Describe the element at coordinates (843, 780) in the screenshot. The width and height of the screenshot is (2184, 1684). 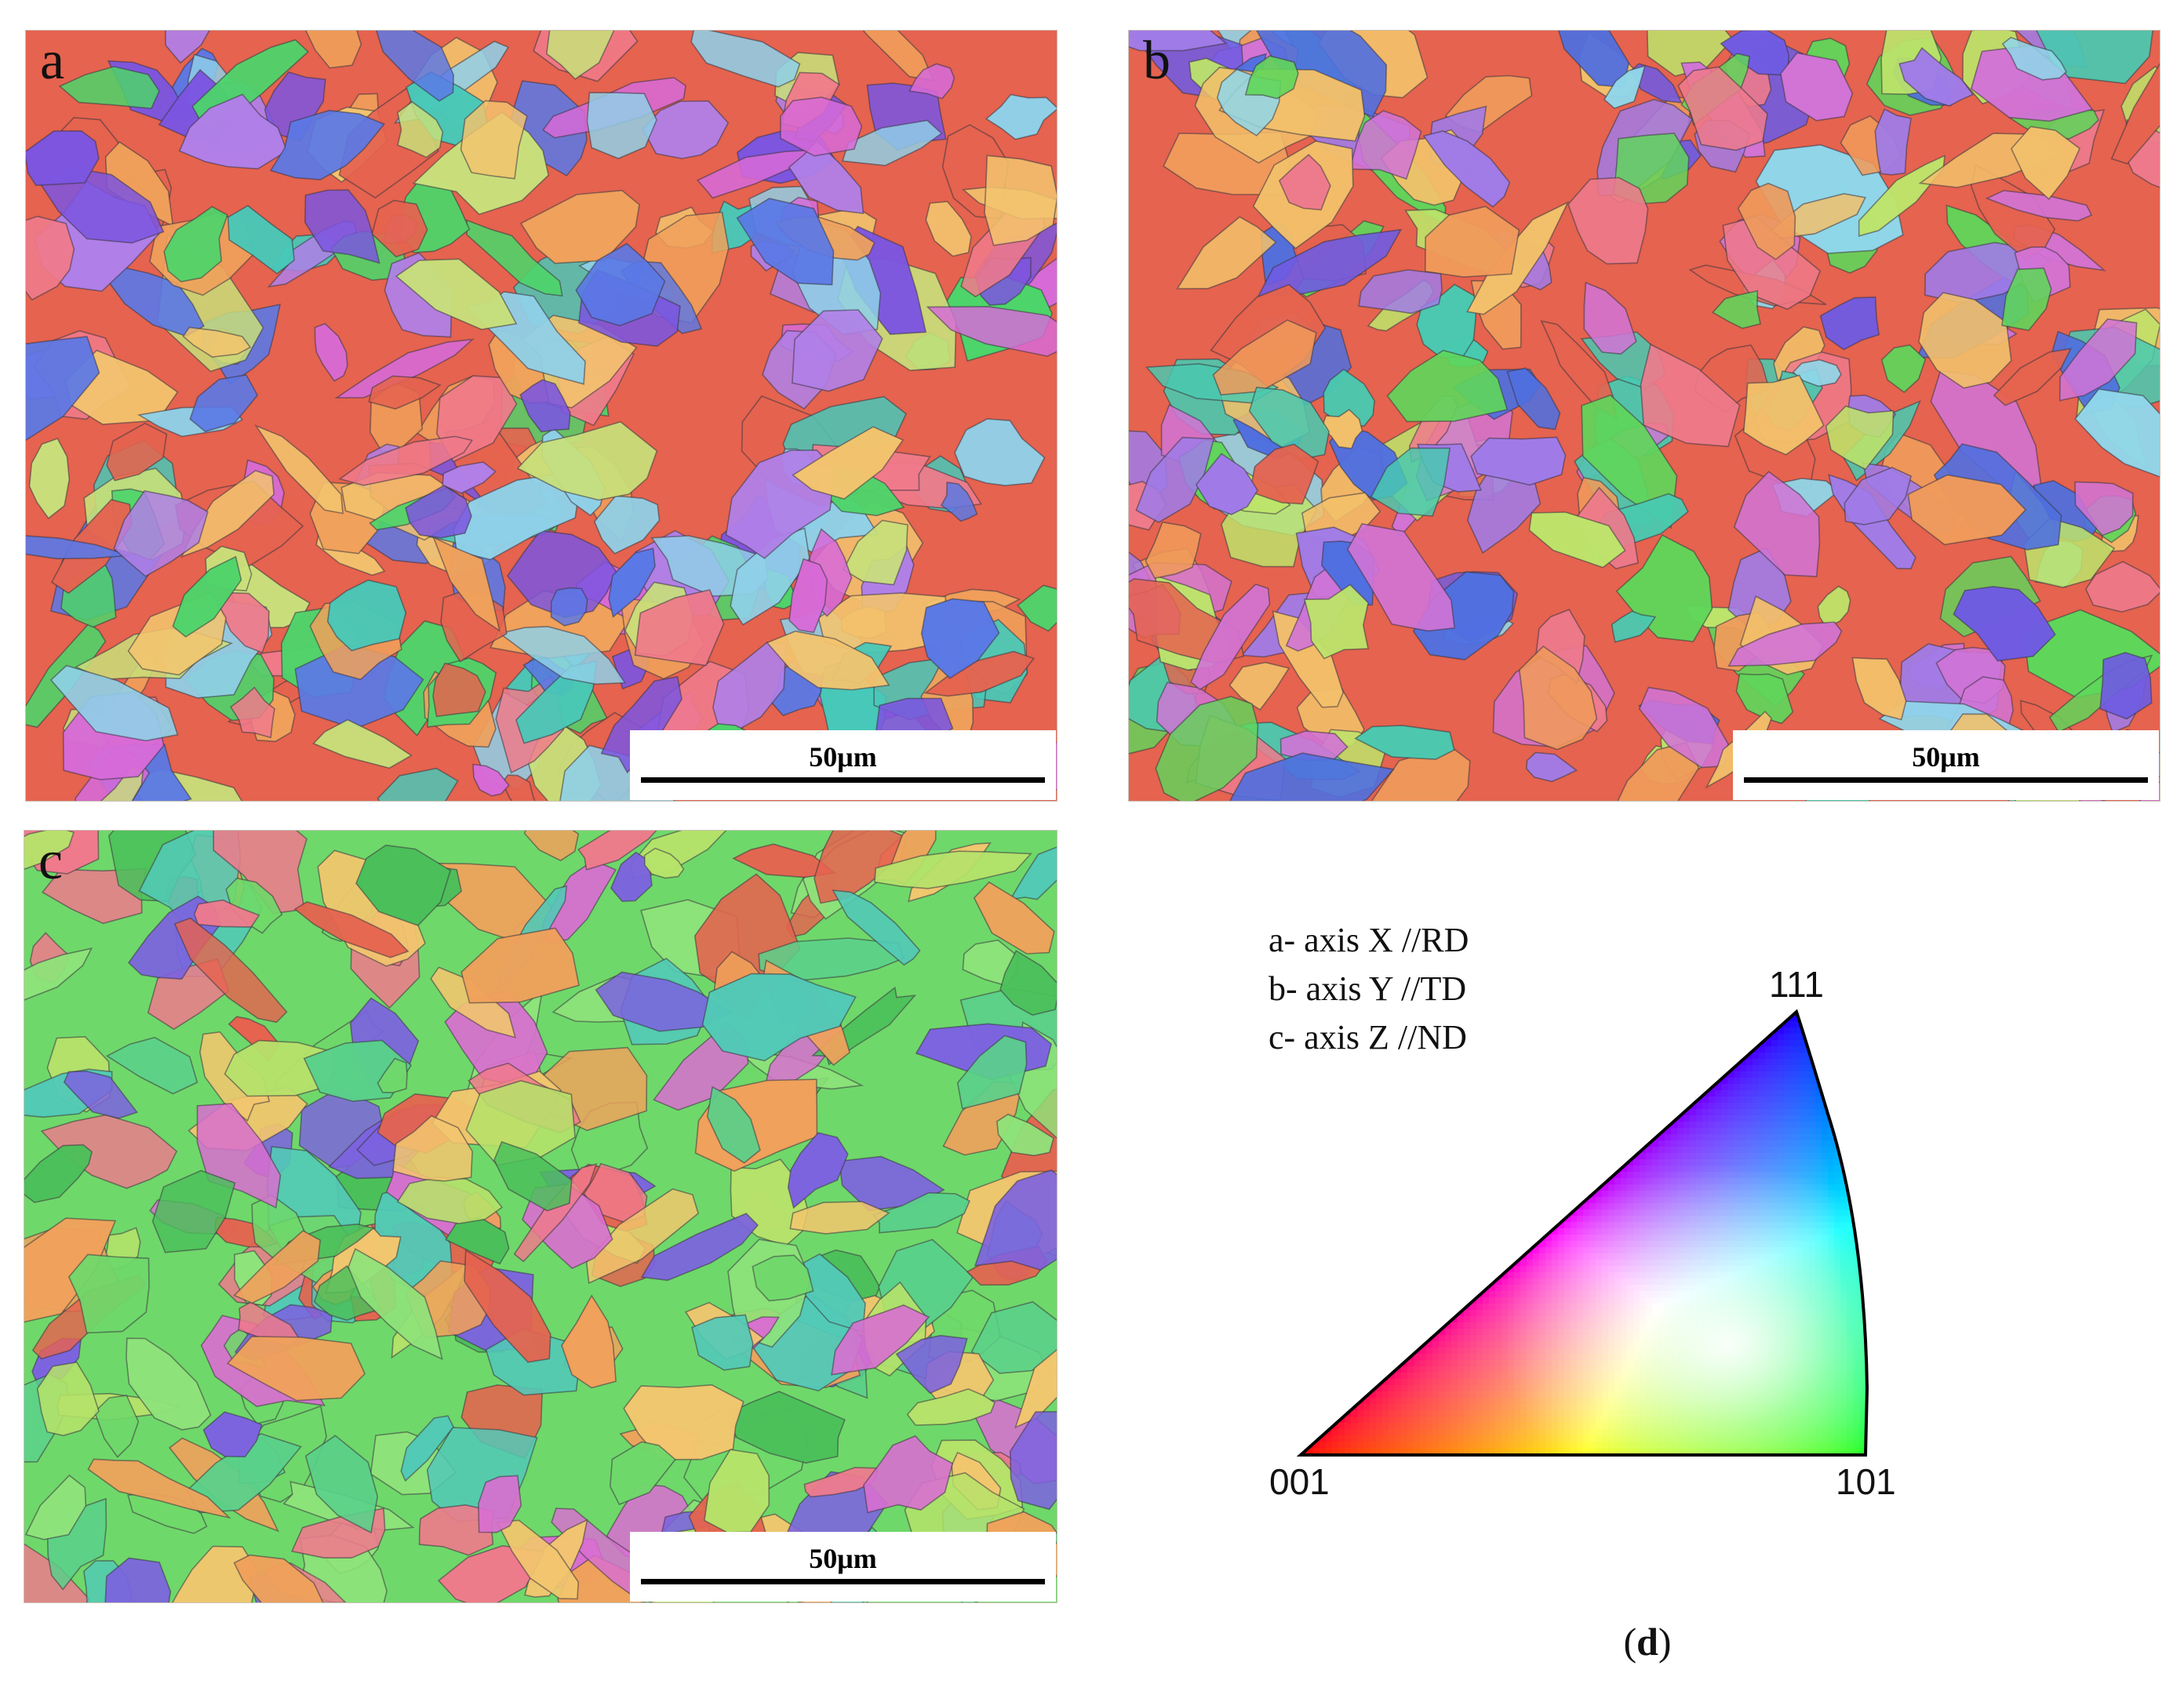
I see `scale-bar-line-a` at that location.